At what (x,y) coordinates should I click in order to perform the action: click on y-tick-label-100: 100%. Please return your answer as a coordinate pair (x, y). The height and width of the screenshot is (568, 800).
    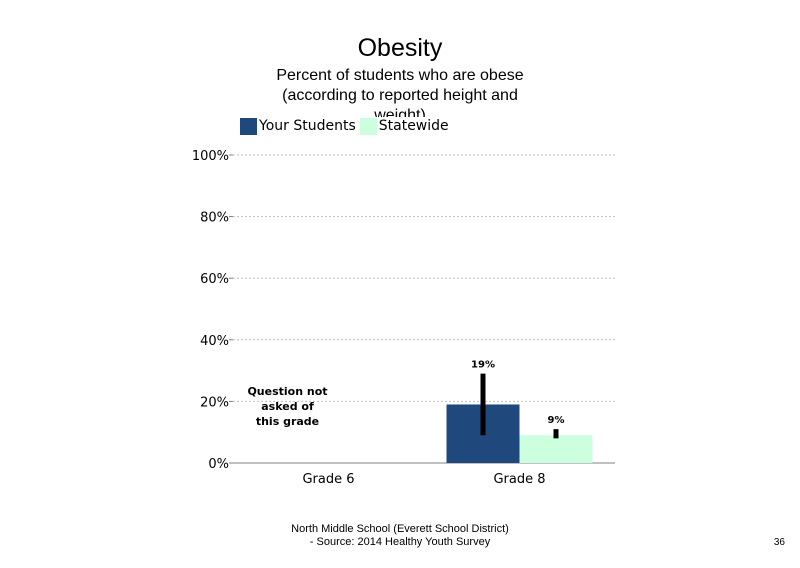
    Looking at the image, I should click on (210, 156).